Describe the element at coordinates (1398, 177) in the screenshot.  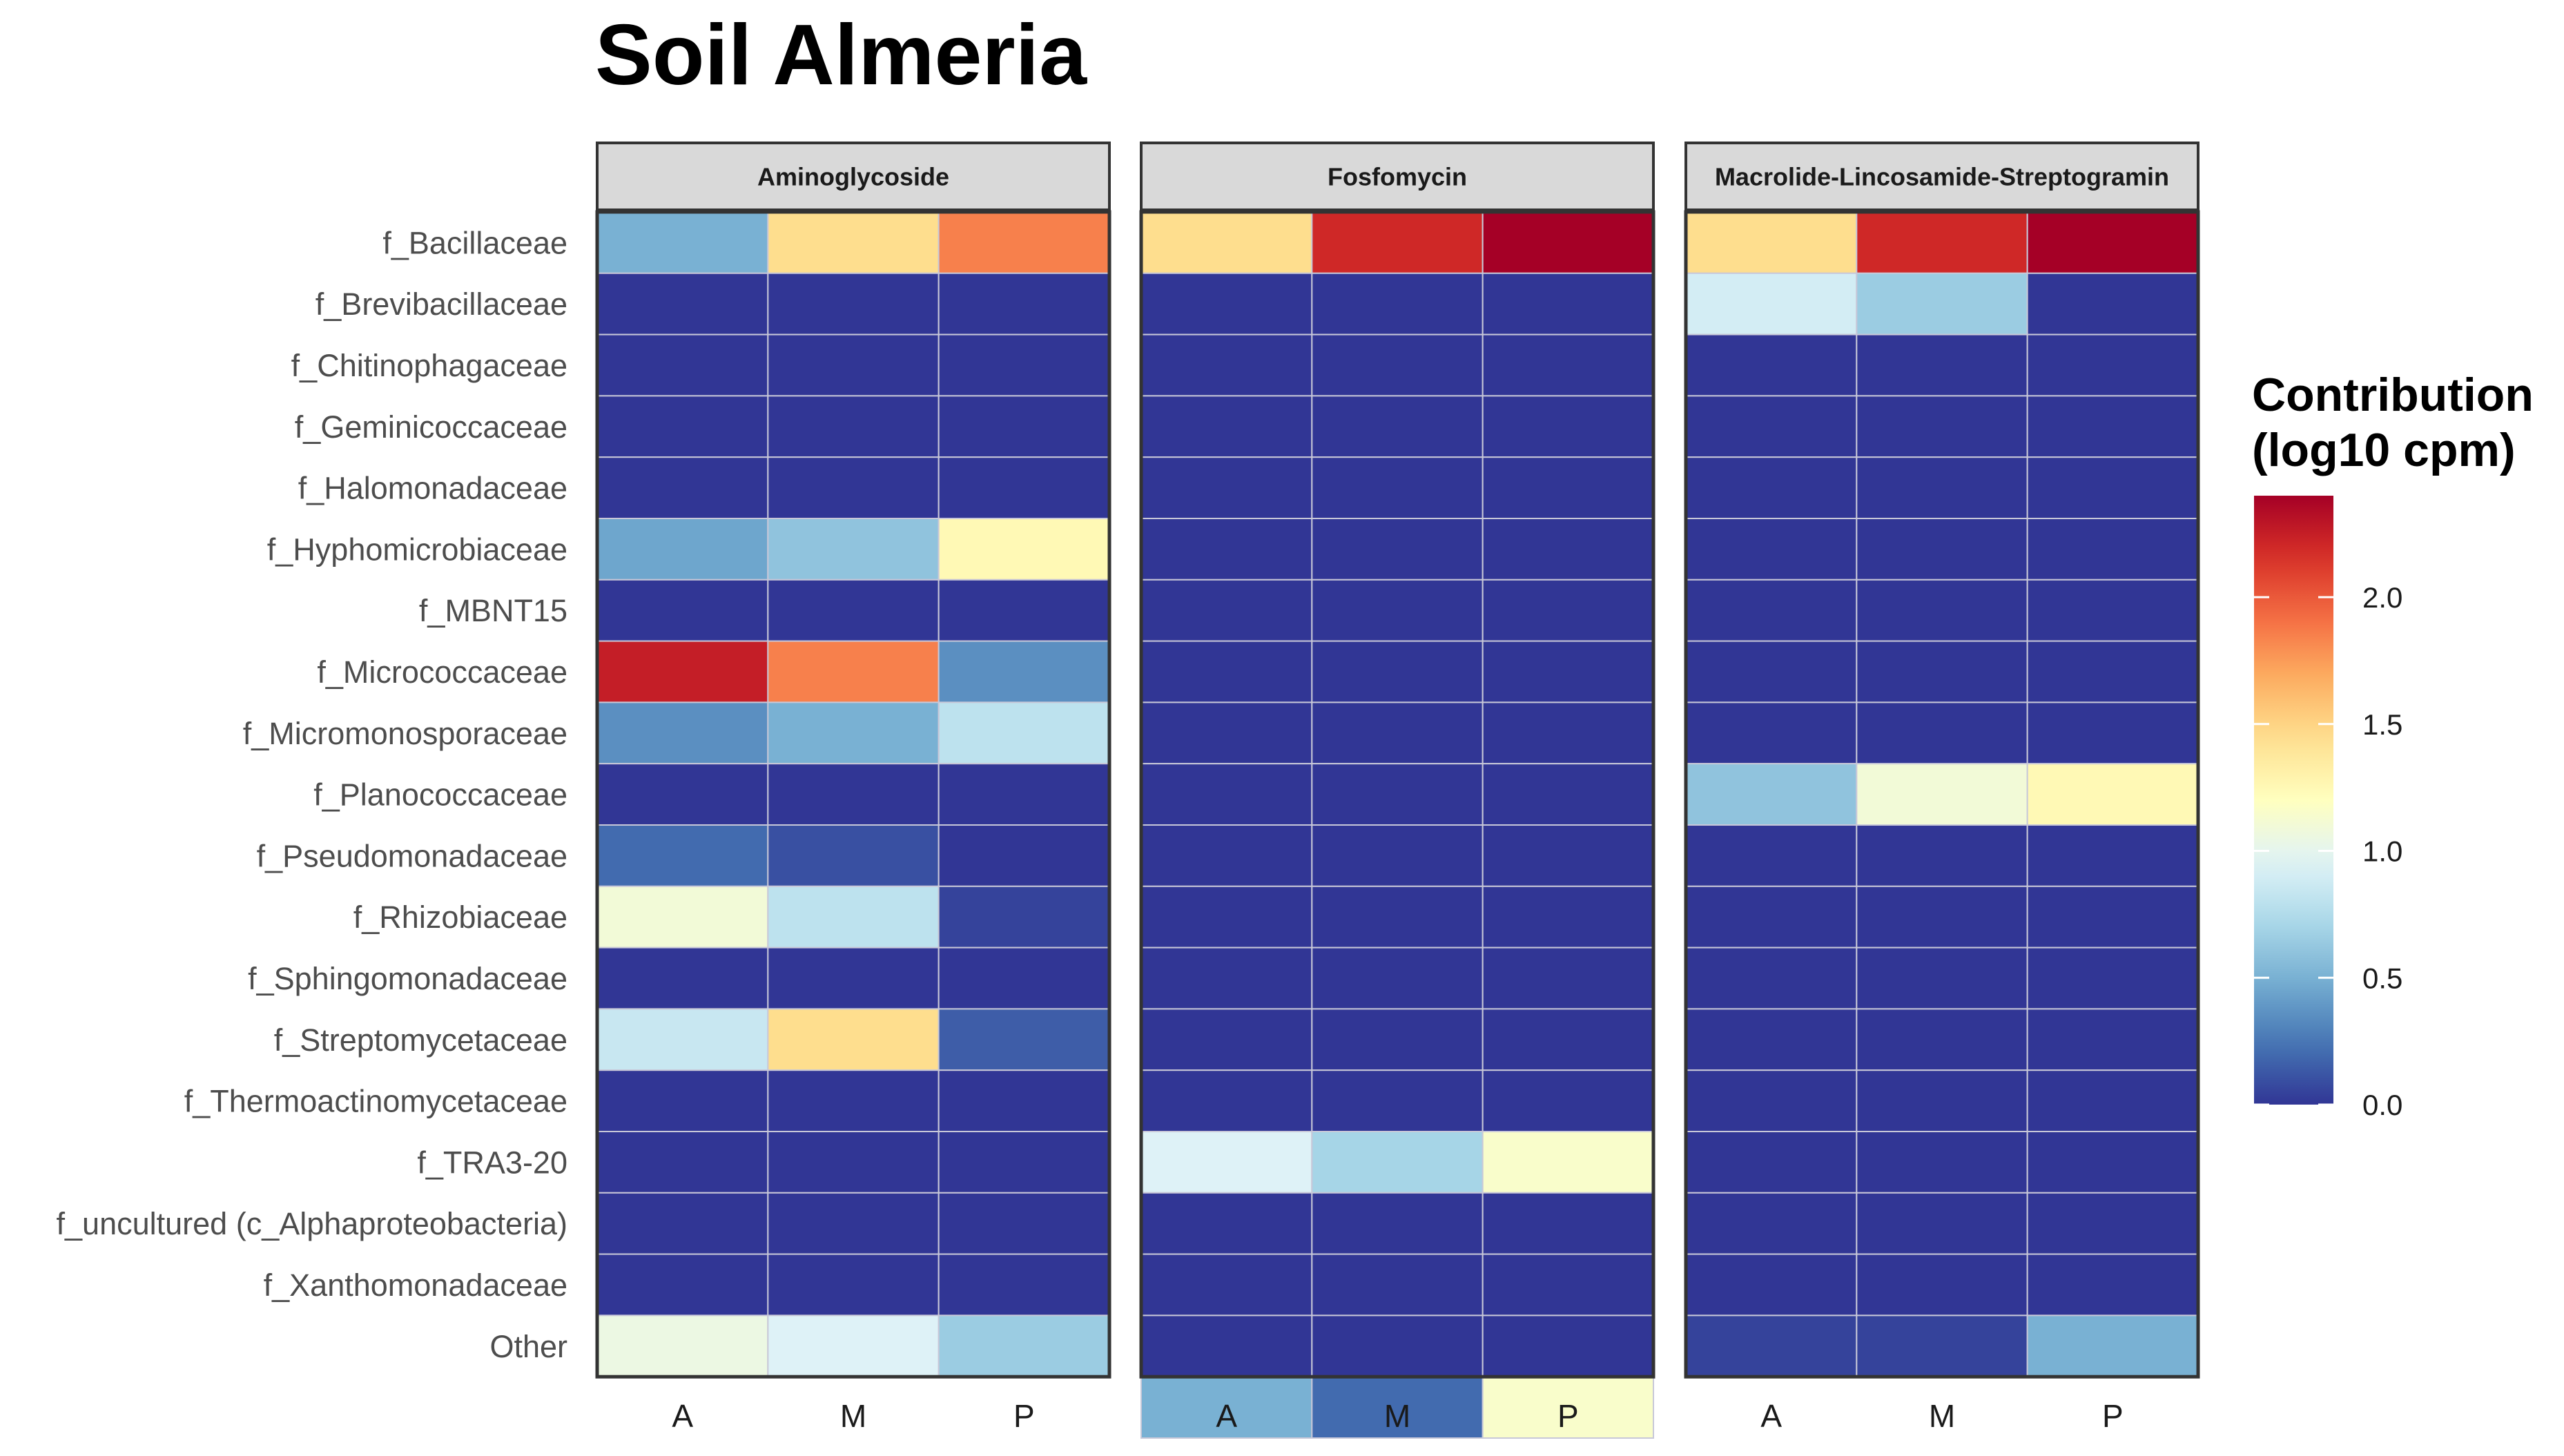
I see `facet-strip-label: Fosfomycin` at that location.